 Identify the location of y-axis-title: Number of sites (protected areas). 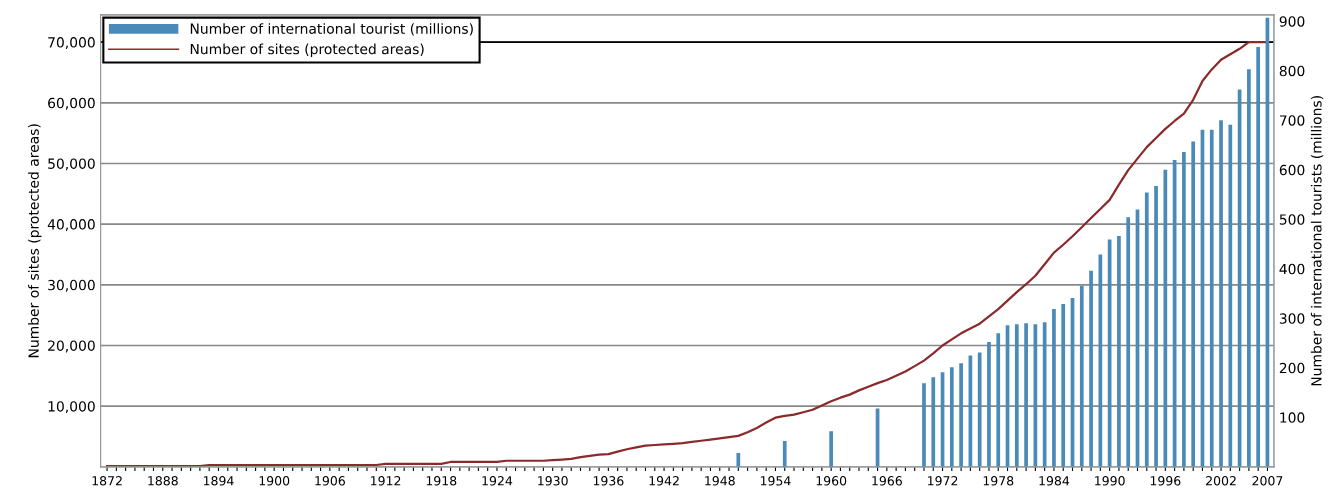
(35, 241).